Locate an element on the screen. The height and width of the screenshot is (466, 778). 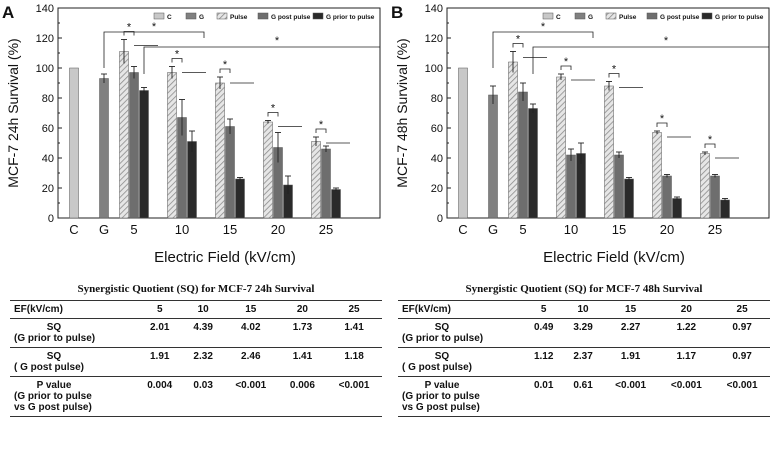
error-bar-control-g is located at coordinates (493, 94).